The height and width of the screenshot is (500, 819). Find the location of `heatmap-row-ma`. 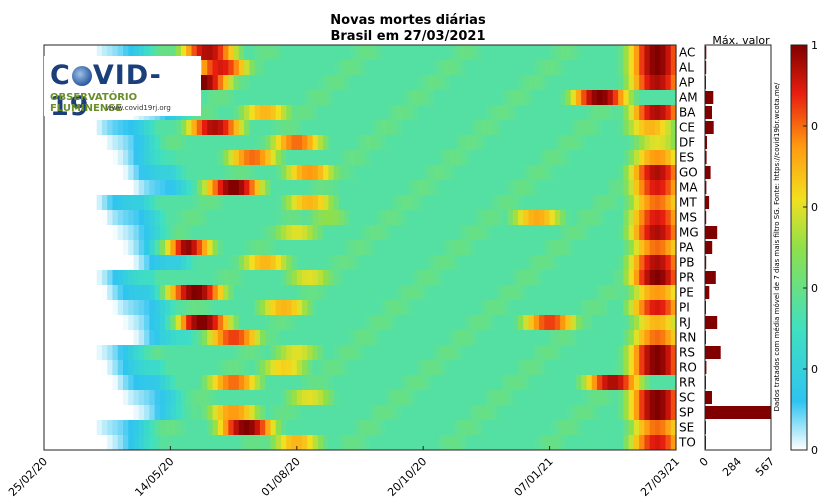

heatmap-row-ma is located at coordinates (360, 187).